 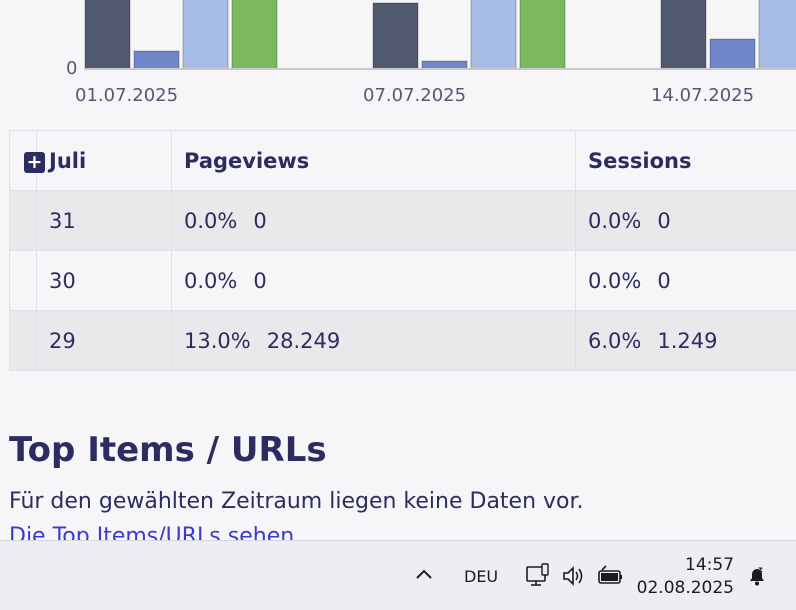 I want to click on table-row: 31 0.0% 0 0.0% 0, so click(x=402, y=220).